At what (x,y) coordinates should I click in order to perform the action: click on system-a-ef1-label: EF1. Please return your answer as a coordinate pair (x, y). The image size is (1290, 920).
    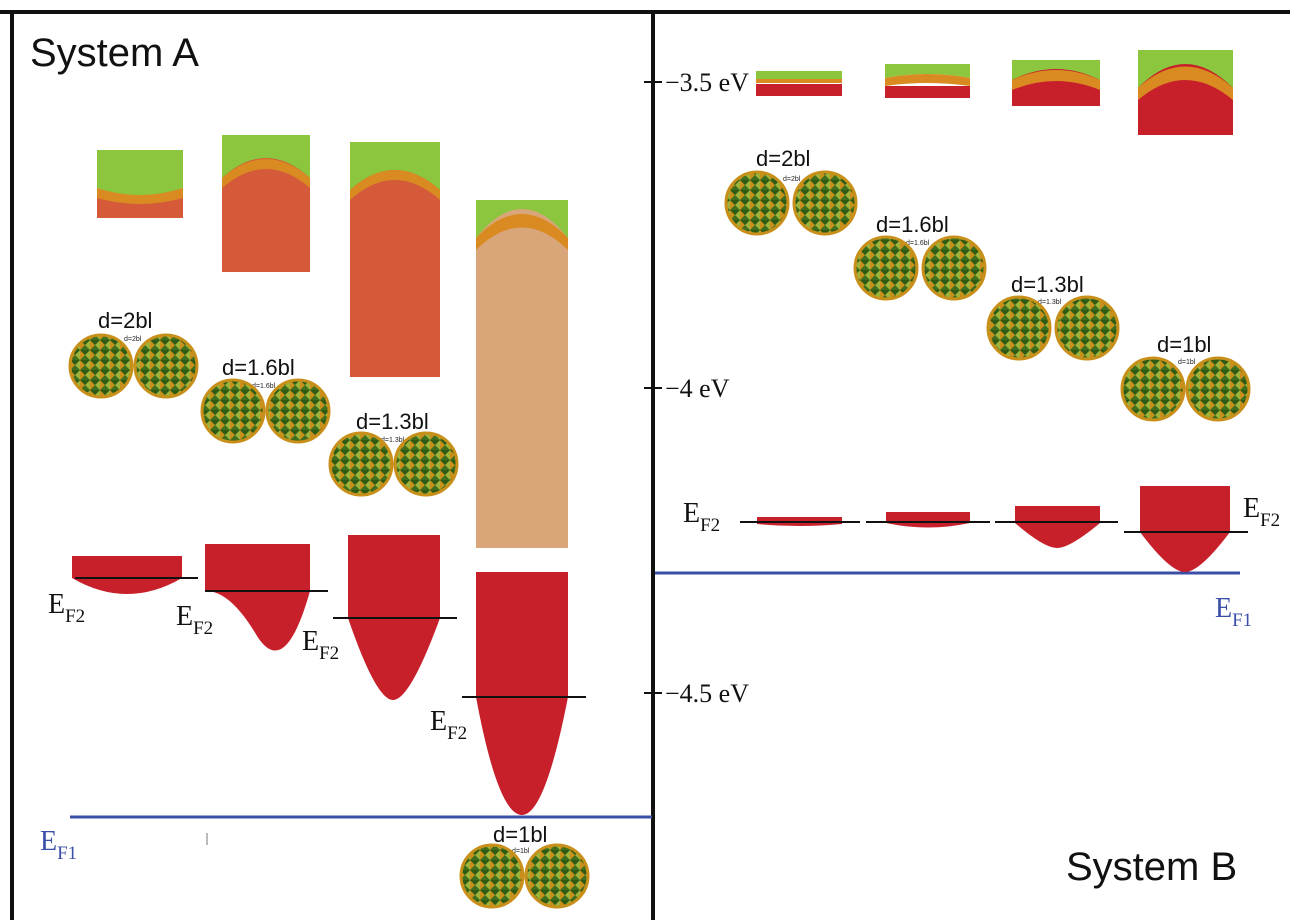
    Looking at the image, I should click on (58, 845).